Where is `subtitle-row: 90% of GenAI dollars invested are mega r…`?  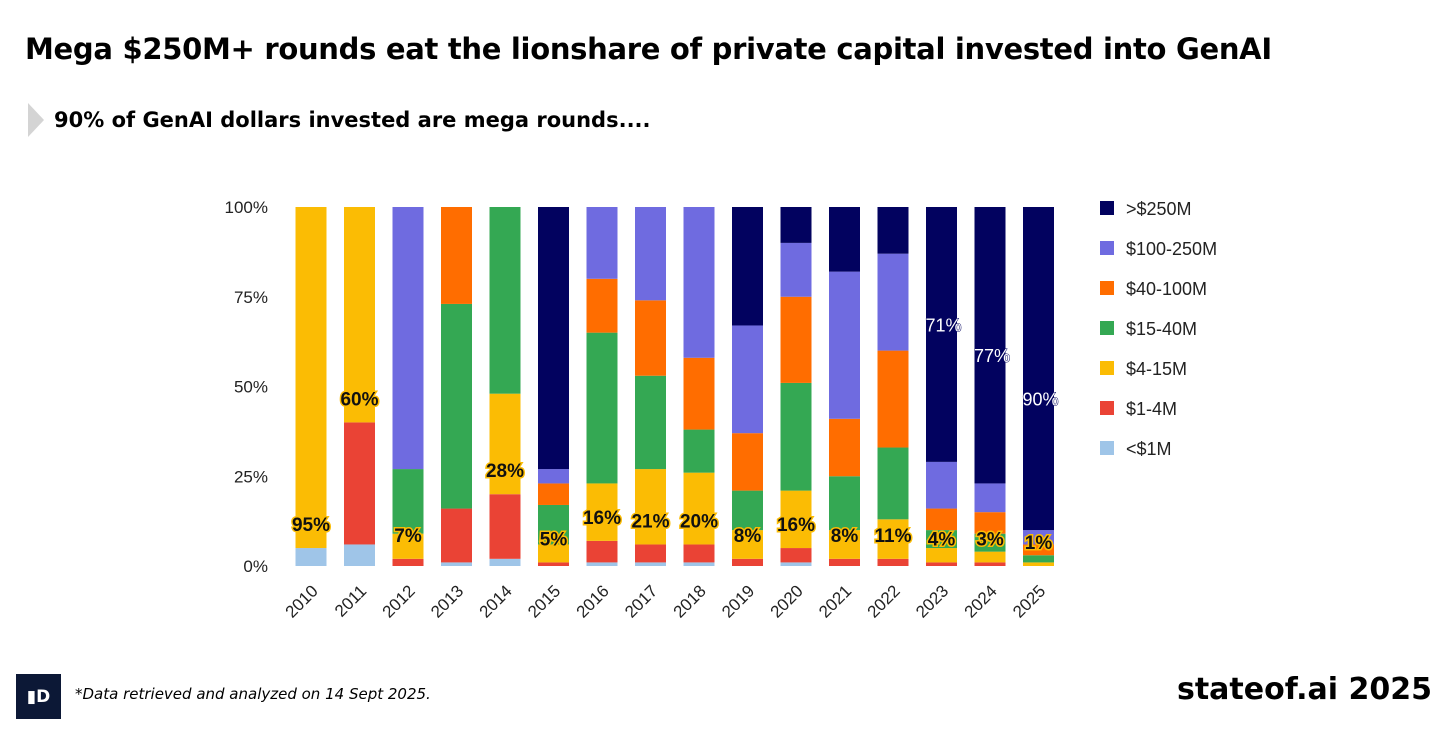 subtitle-row: 90% of GenAI dollars invested are mega r… is located at coordinates (339, 120).